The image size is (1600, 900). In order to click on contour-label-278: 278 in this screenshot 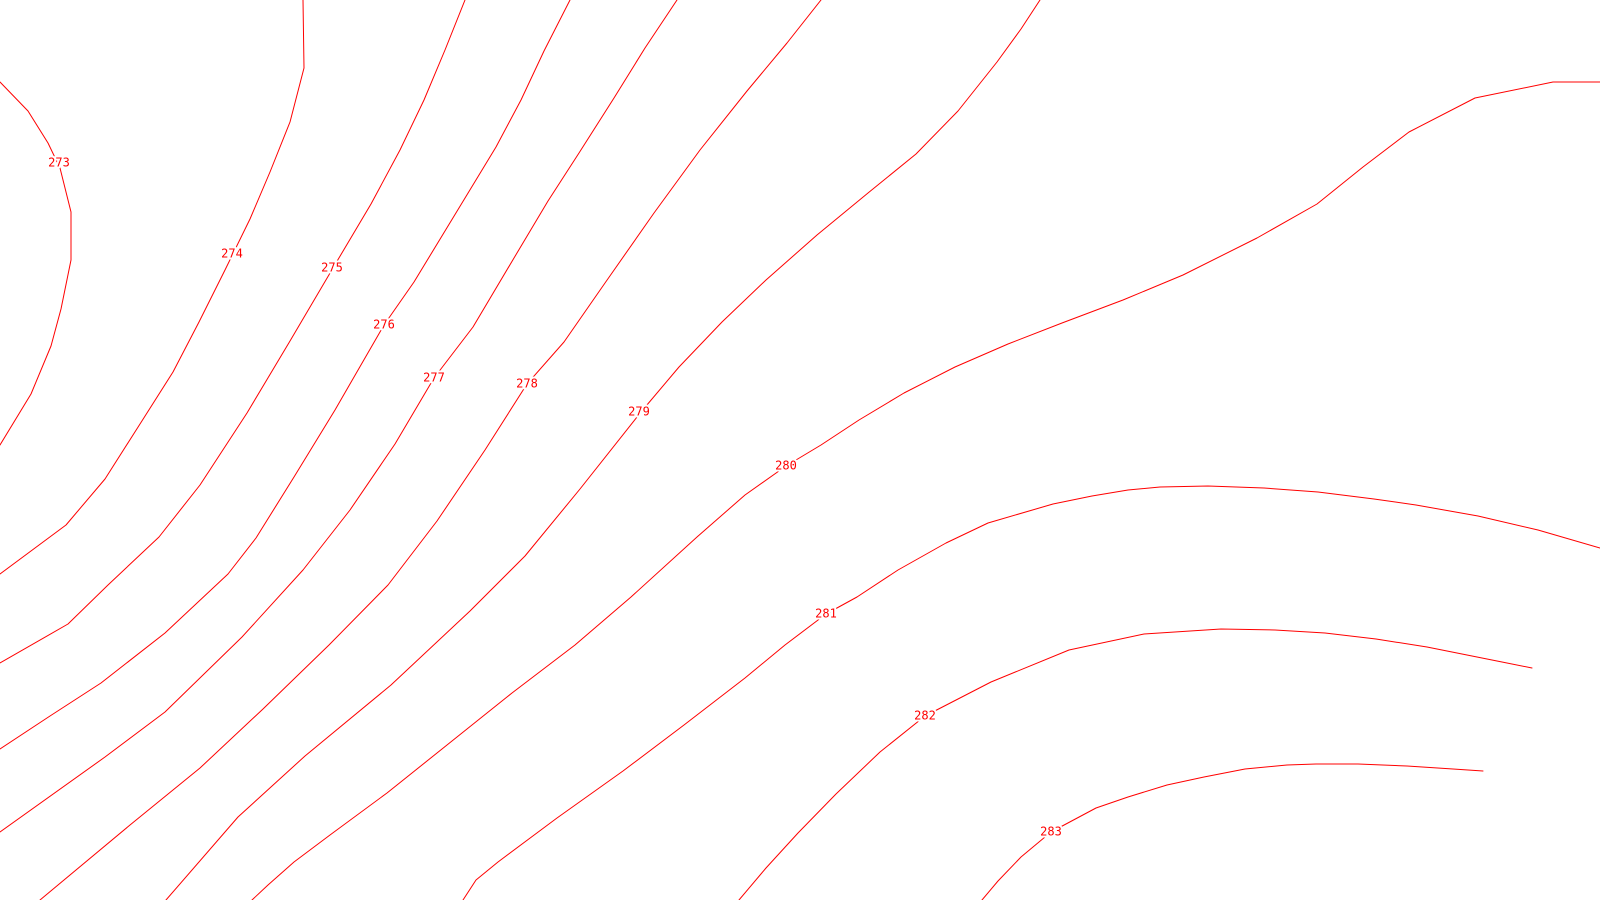, I will do `click(527, 384)`.